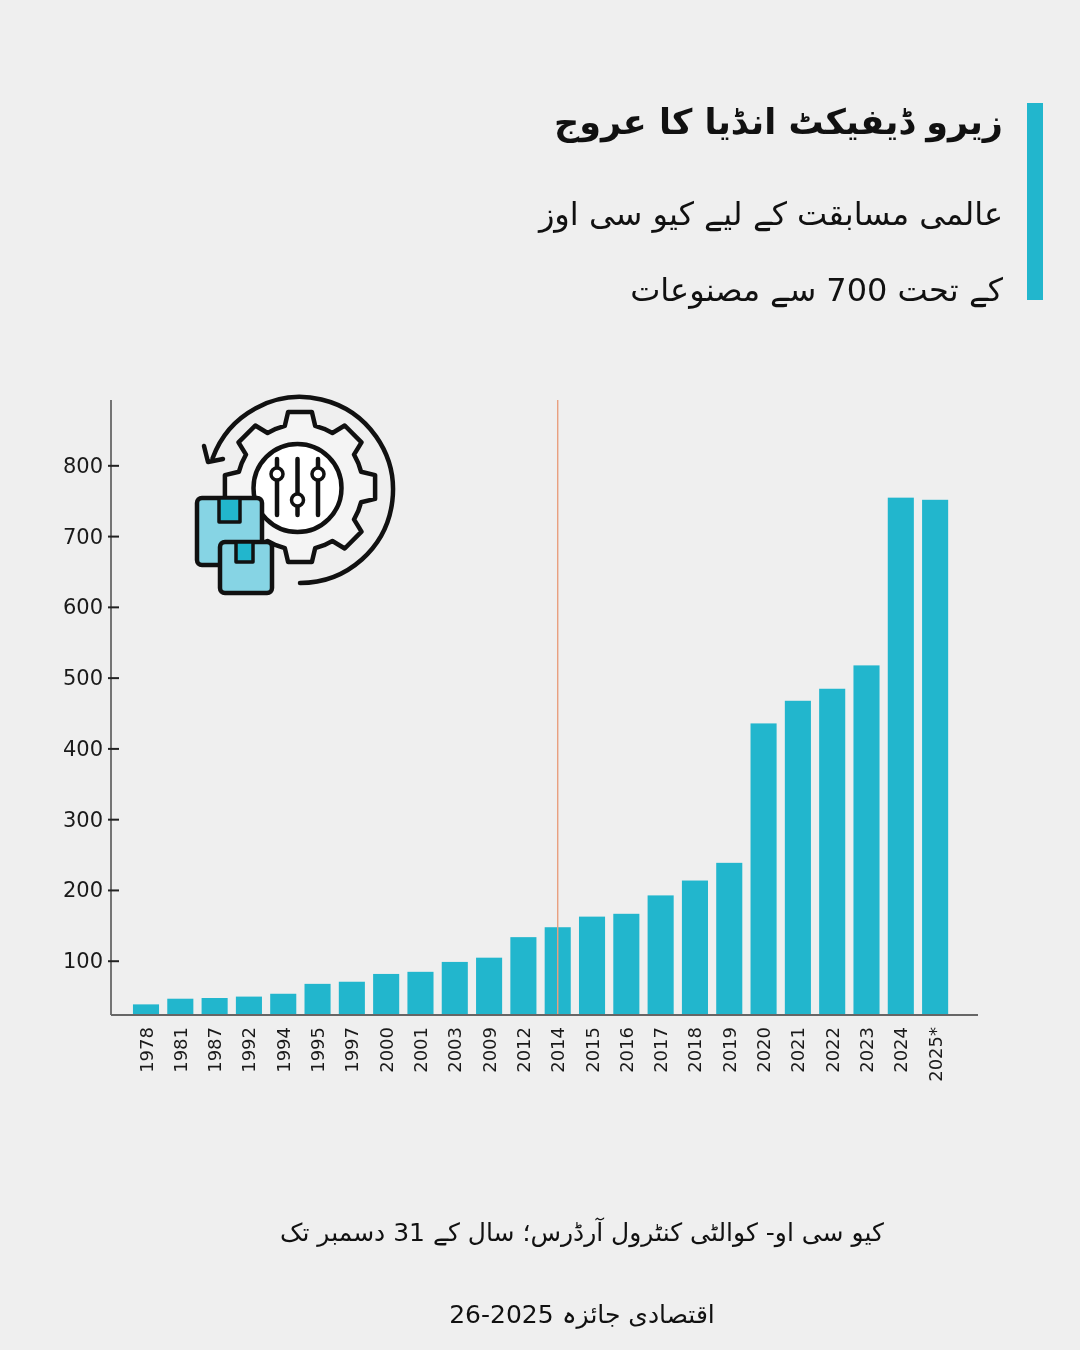  What do you see at coordinates (82, 678) in the screenshot?
I see `y-tick-label: 500` at bounding box center [82, 678].